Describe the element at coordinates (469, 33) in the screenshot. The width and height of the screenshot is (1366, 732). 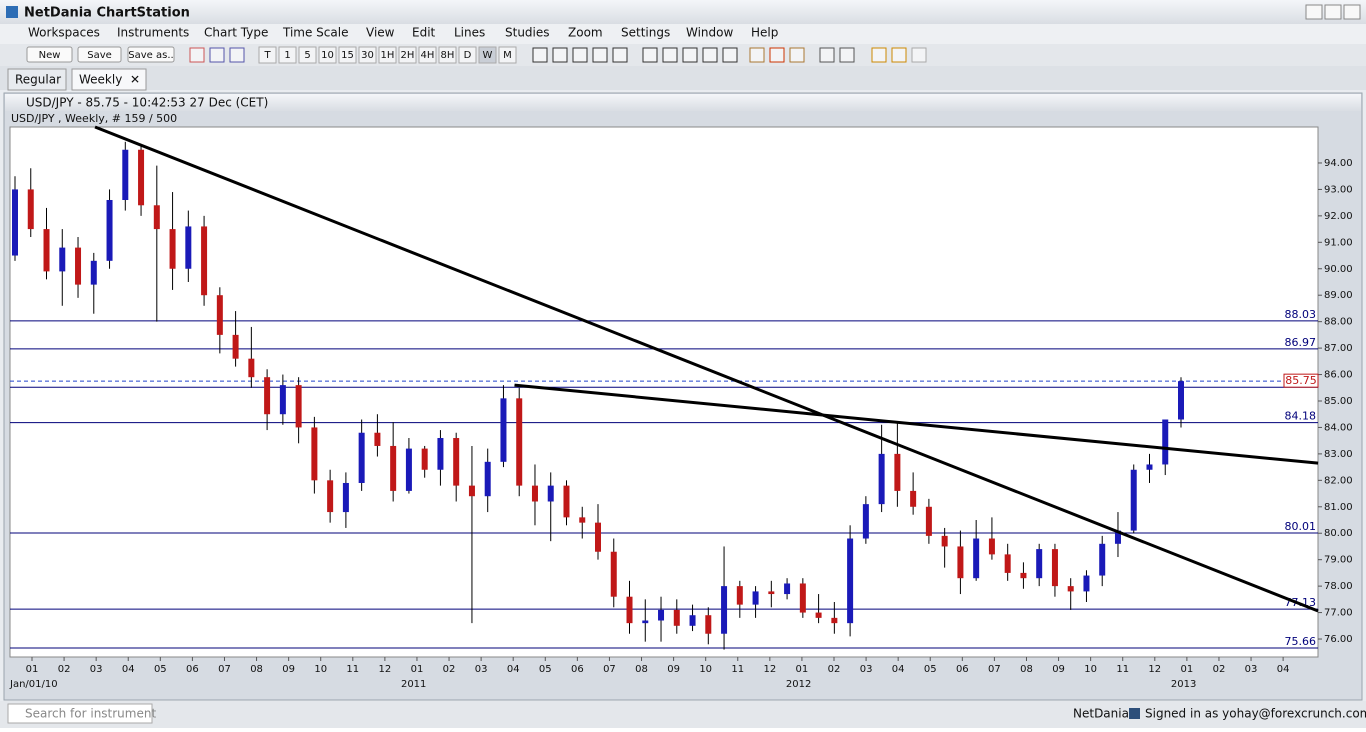
I see `menu-item: Lines` at that location.